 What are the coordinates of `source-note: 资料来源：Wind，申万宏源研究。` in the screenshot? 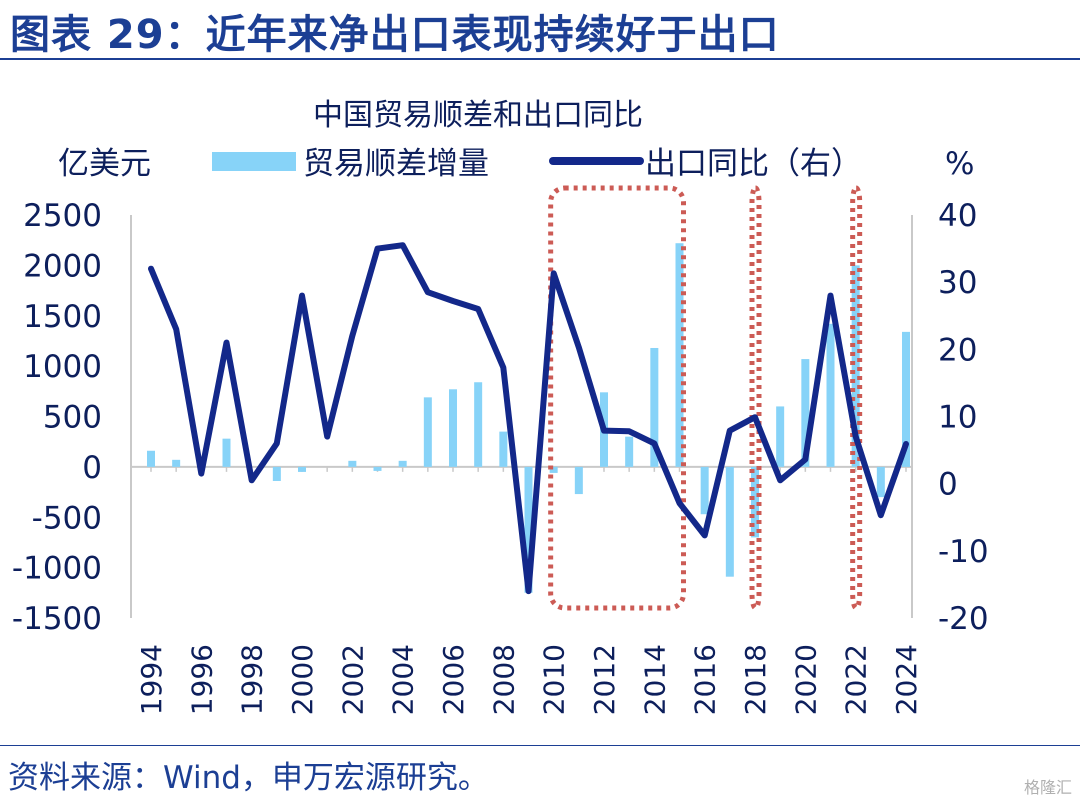 It's located at (248, 778).